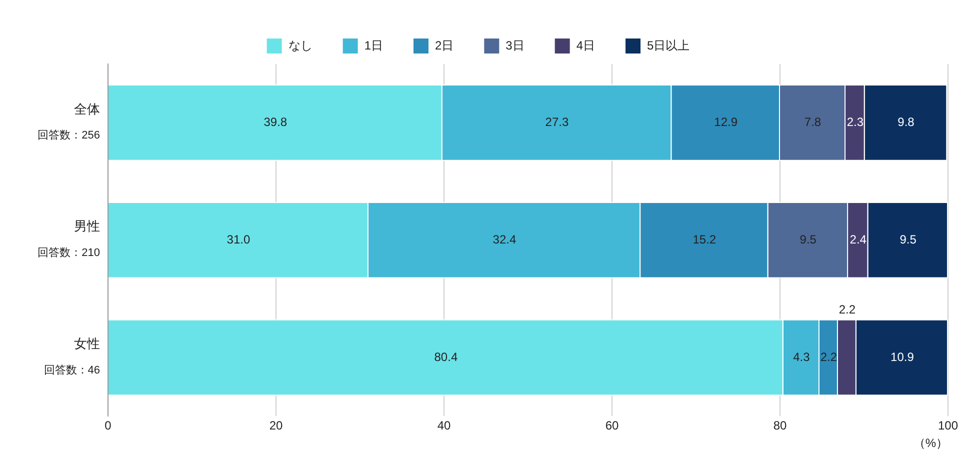 The height and width of the screenshot is (459, 976). I want to click on data-label: 32.4, so click(504, 239).